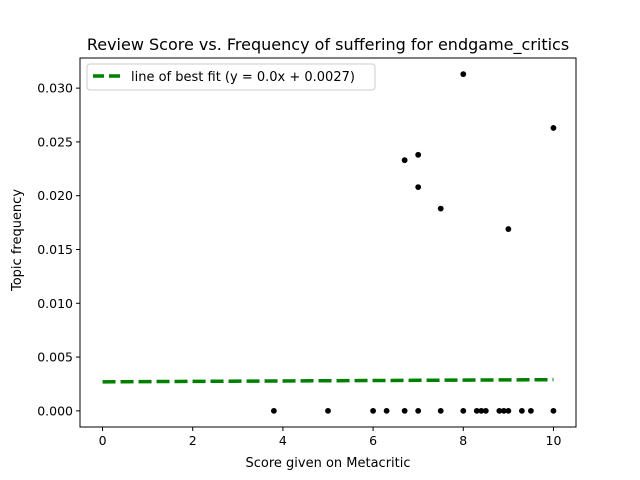 The width and height of the screenshot is (640, 480). Describe the element at coordinates (327, 463) in the screenshot. I see `x-axis-label: Score given on Metacritic` at that location.